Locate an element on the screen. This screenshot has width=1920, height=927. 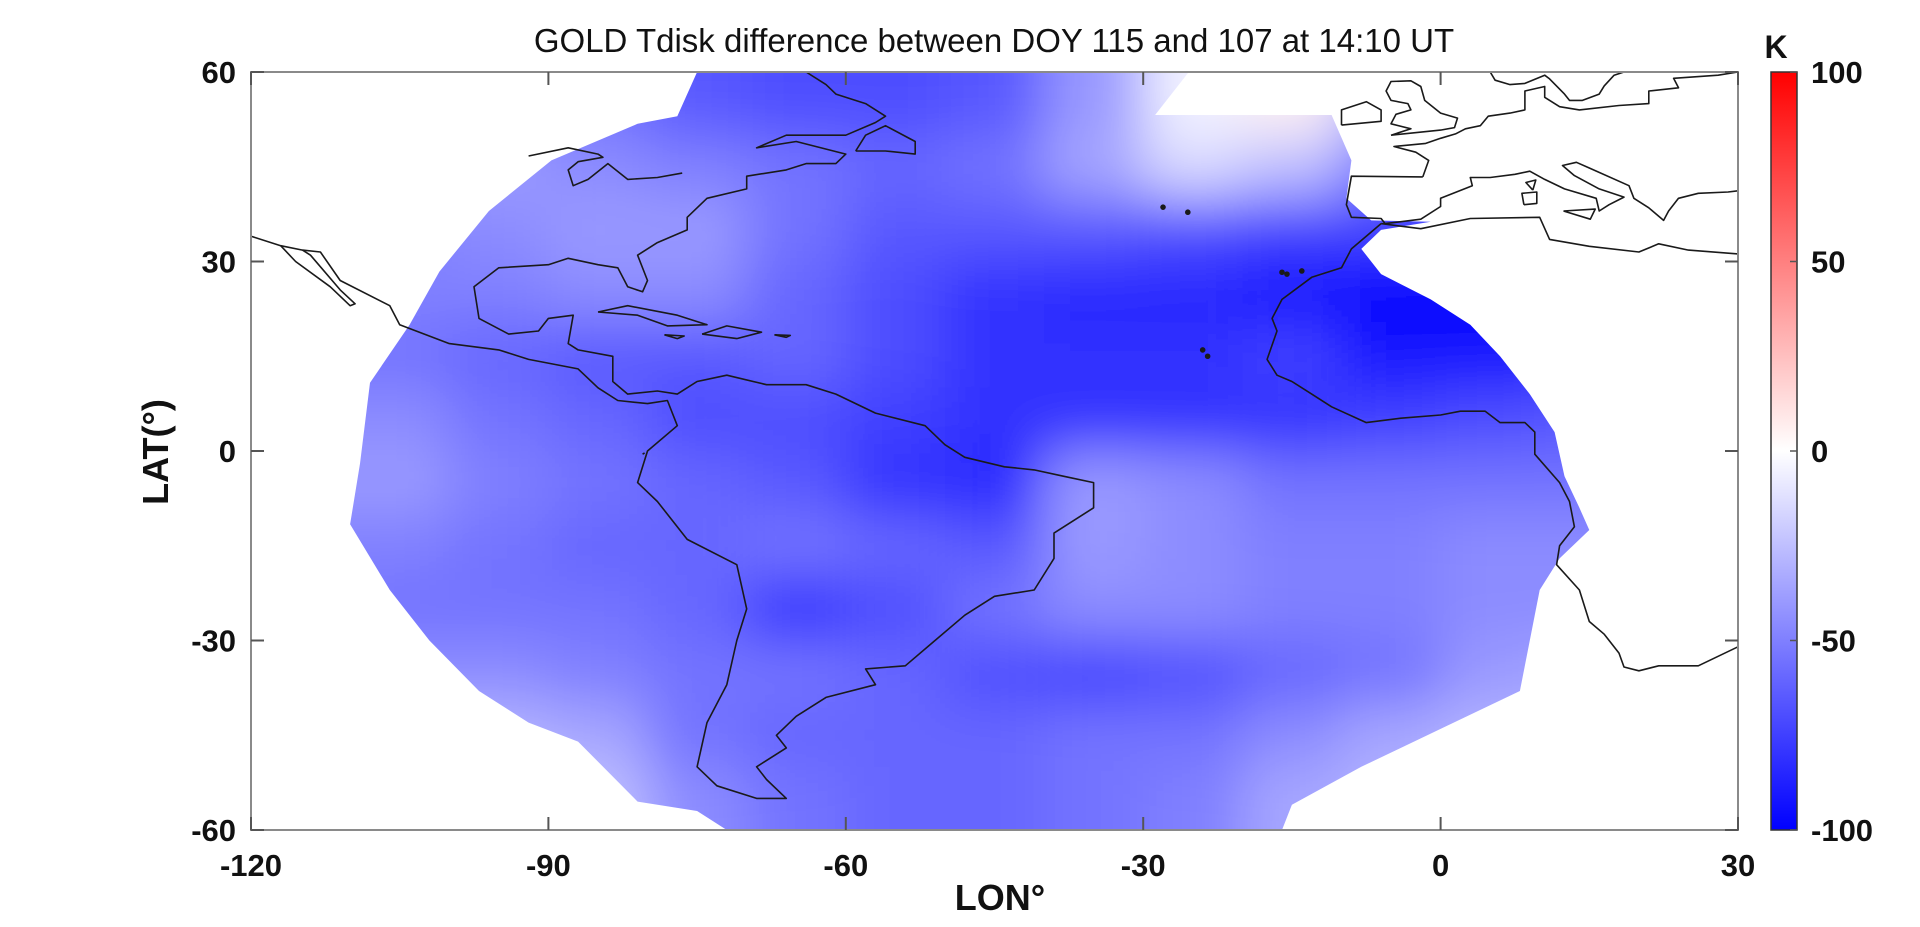
x-tick-label: -60 is located at coordinates (845, 865).